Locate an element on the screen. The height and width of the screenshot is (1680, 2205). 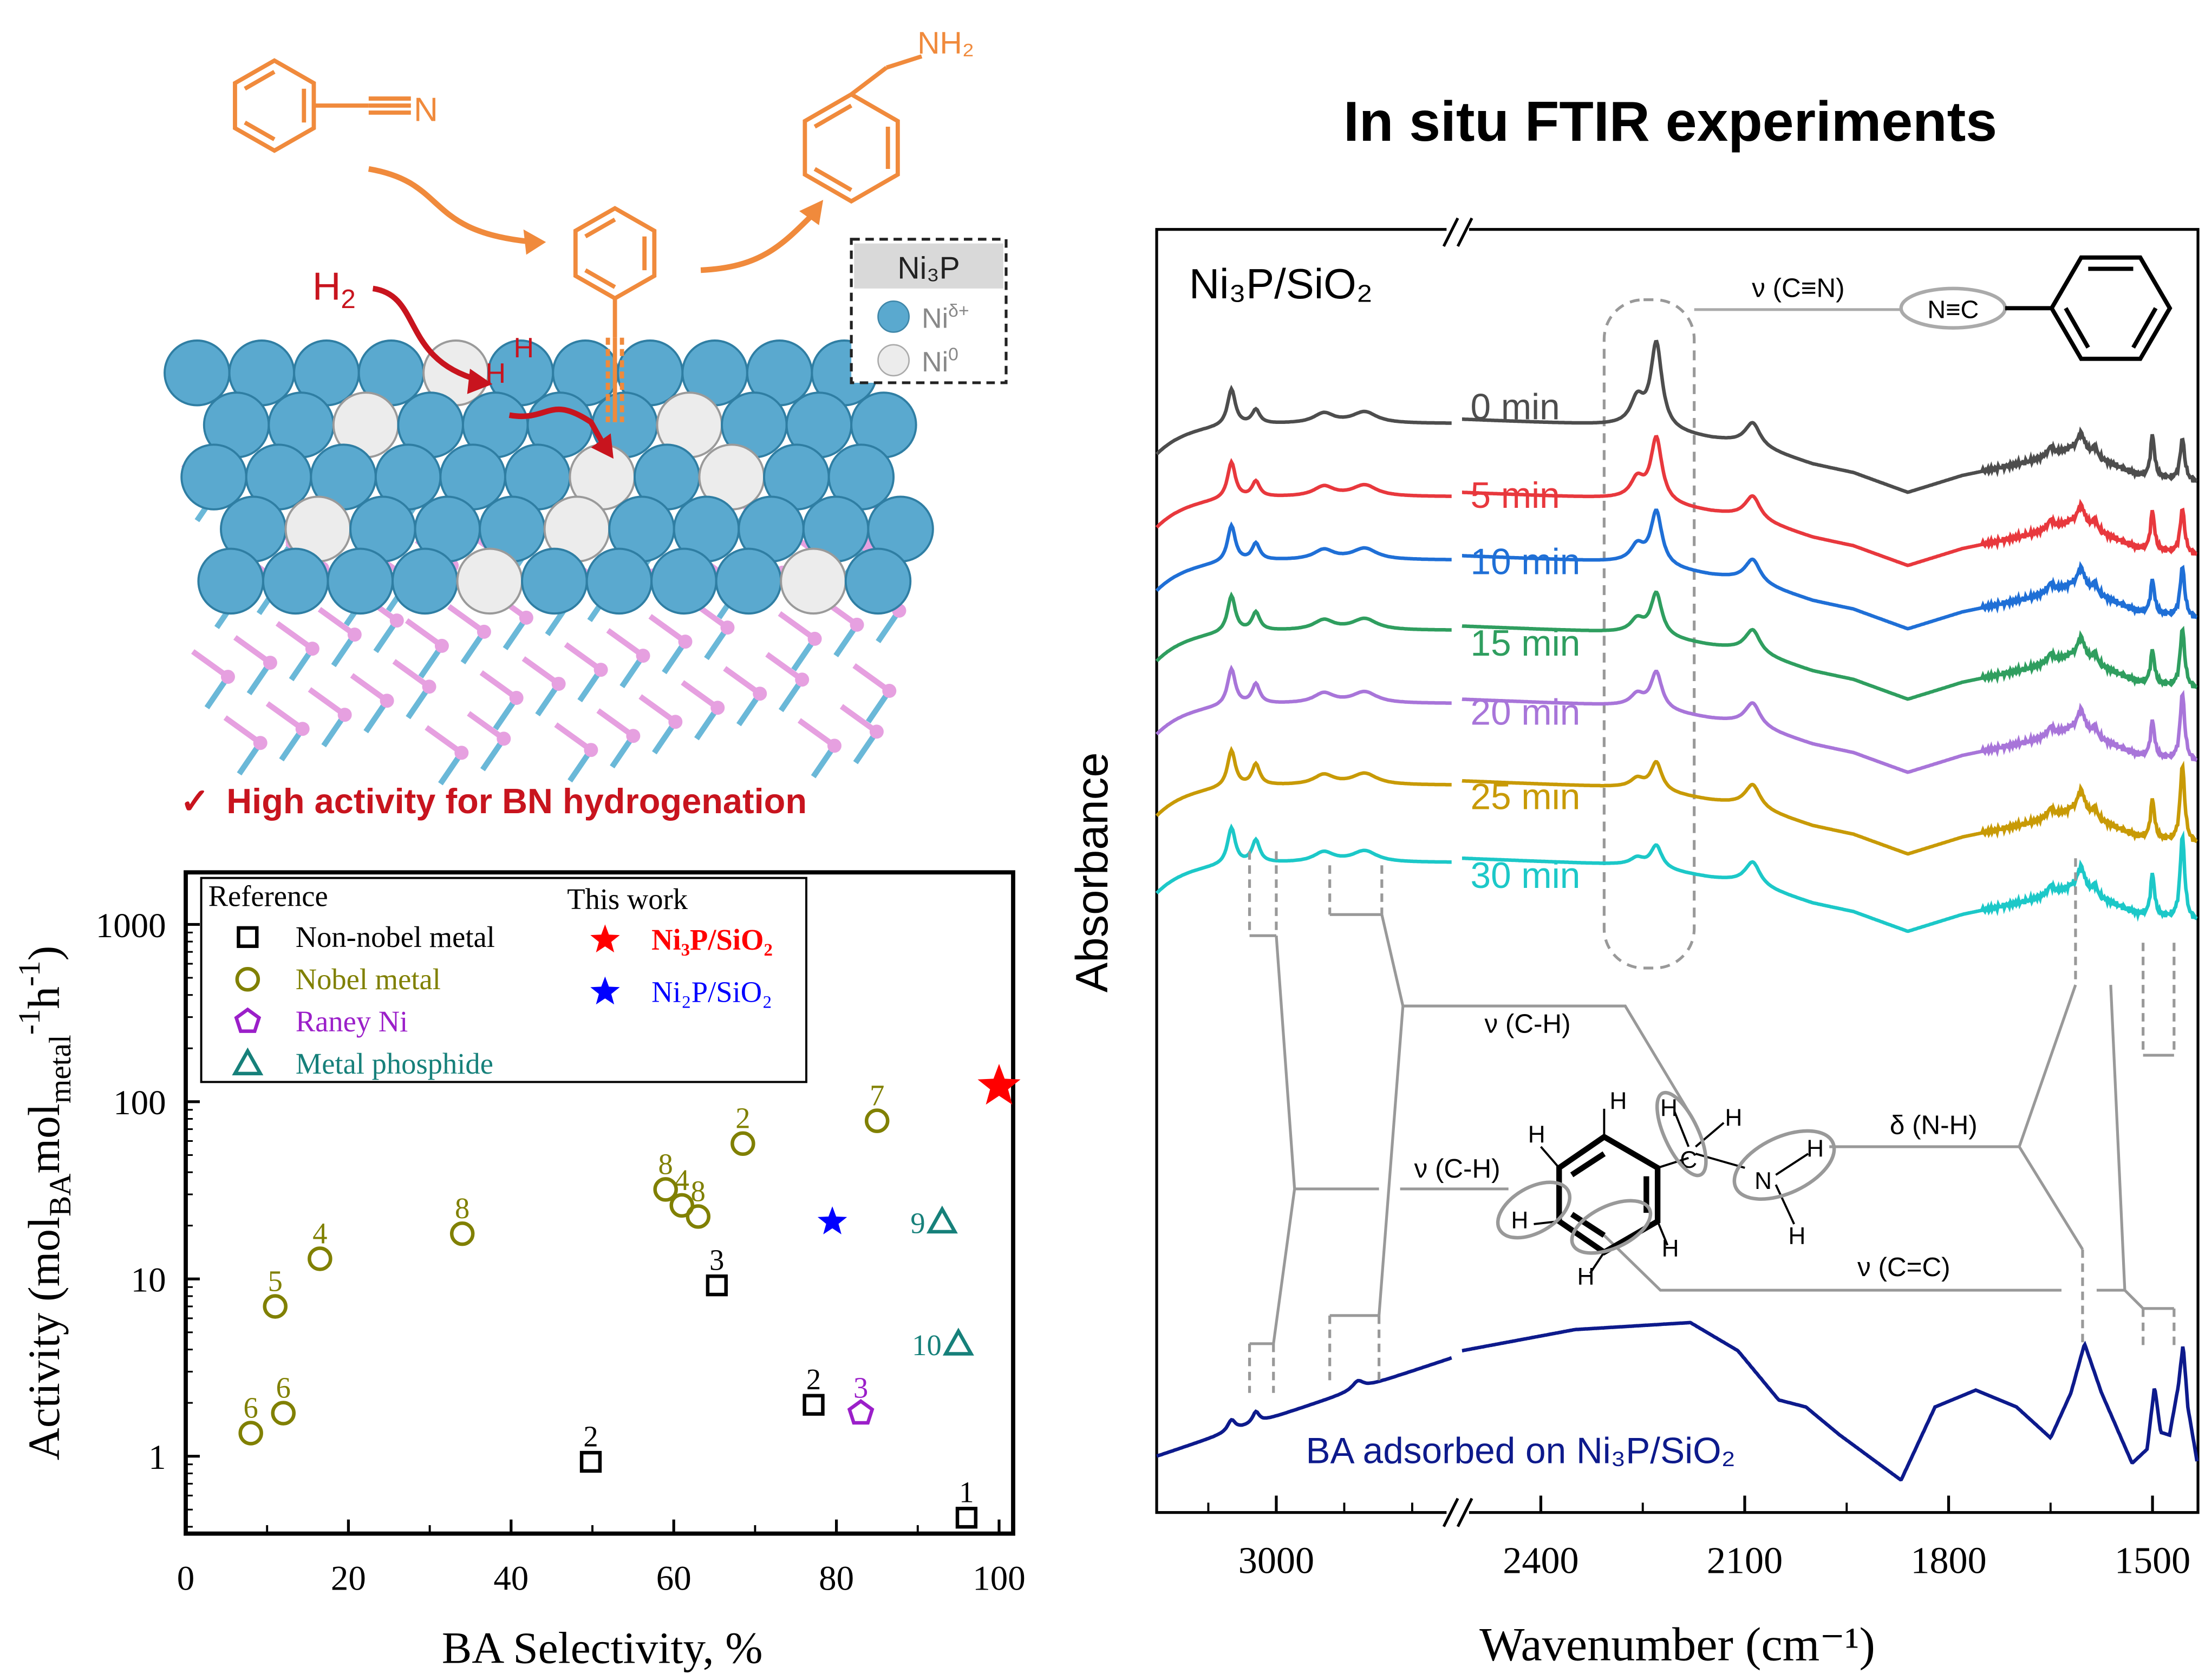
atom-n: N is located at coordinates (1763, 1181).